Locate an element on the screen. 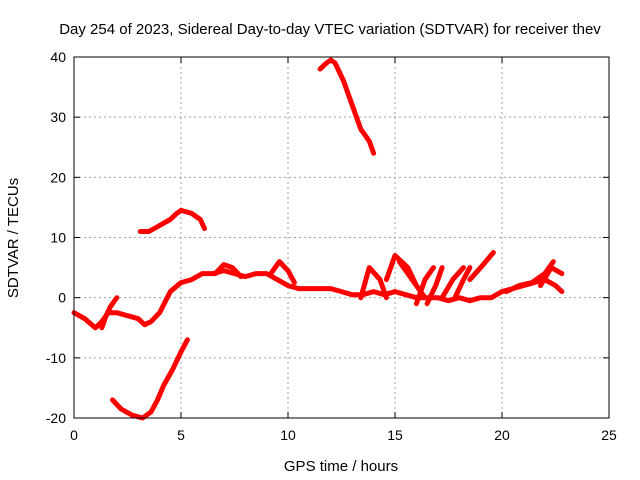  y-tick-label: 10 is located at coordinates (58, 238).